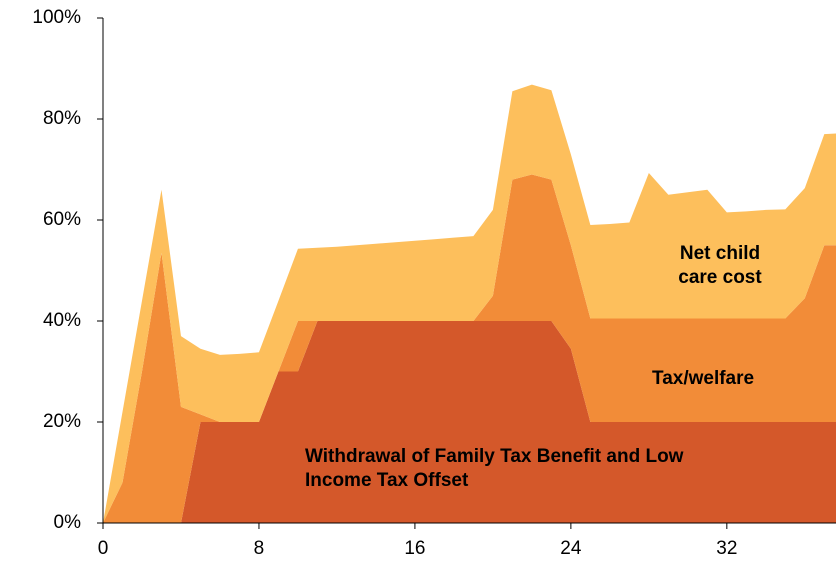  Describe the element at coordinates (414, 548) in the screenshot. I see `x-tick-label: 16` at that location.